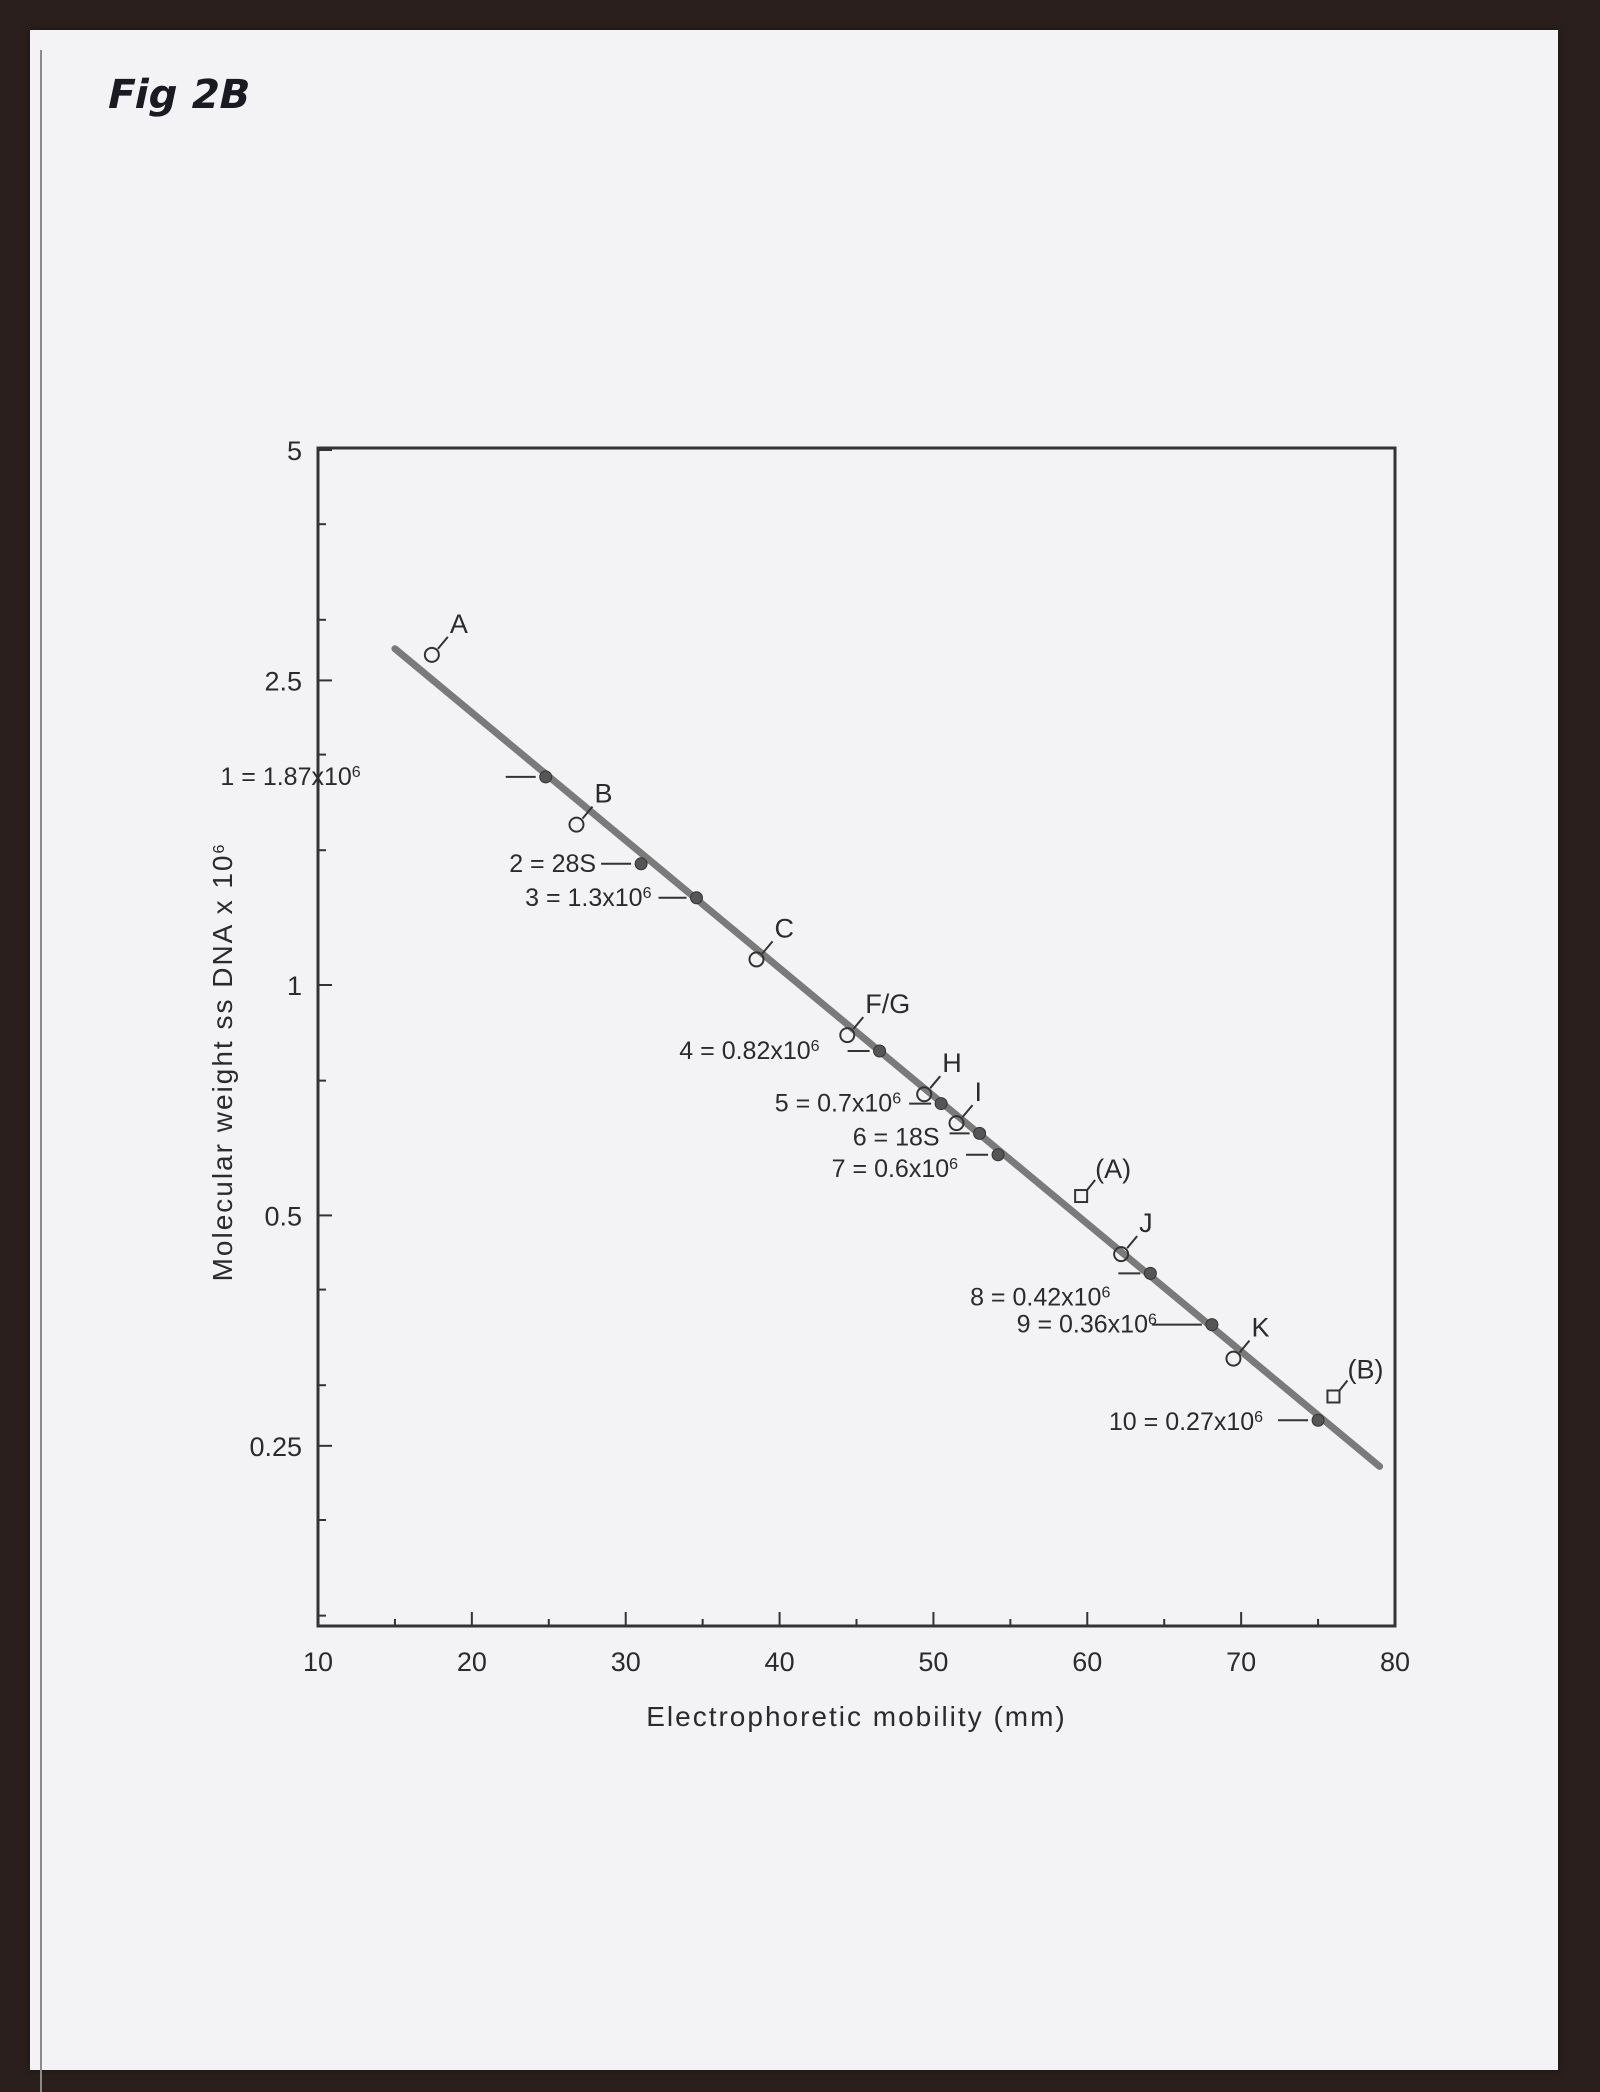 Image resolution: width=1600 pixels, height=2092 pixels. I want to click on x-tick-label: 20, so click(472, 1662).